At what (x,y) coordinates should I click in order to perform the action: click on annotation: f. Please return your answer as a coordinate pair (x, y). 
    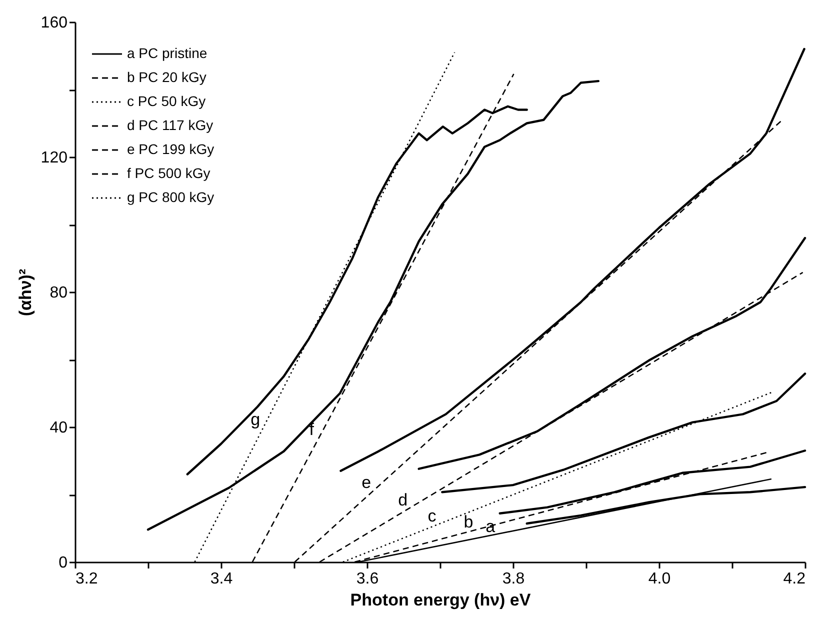
    Looking at the image, I should click on (311, 430).